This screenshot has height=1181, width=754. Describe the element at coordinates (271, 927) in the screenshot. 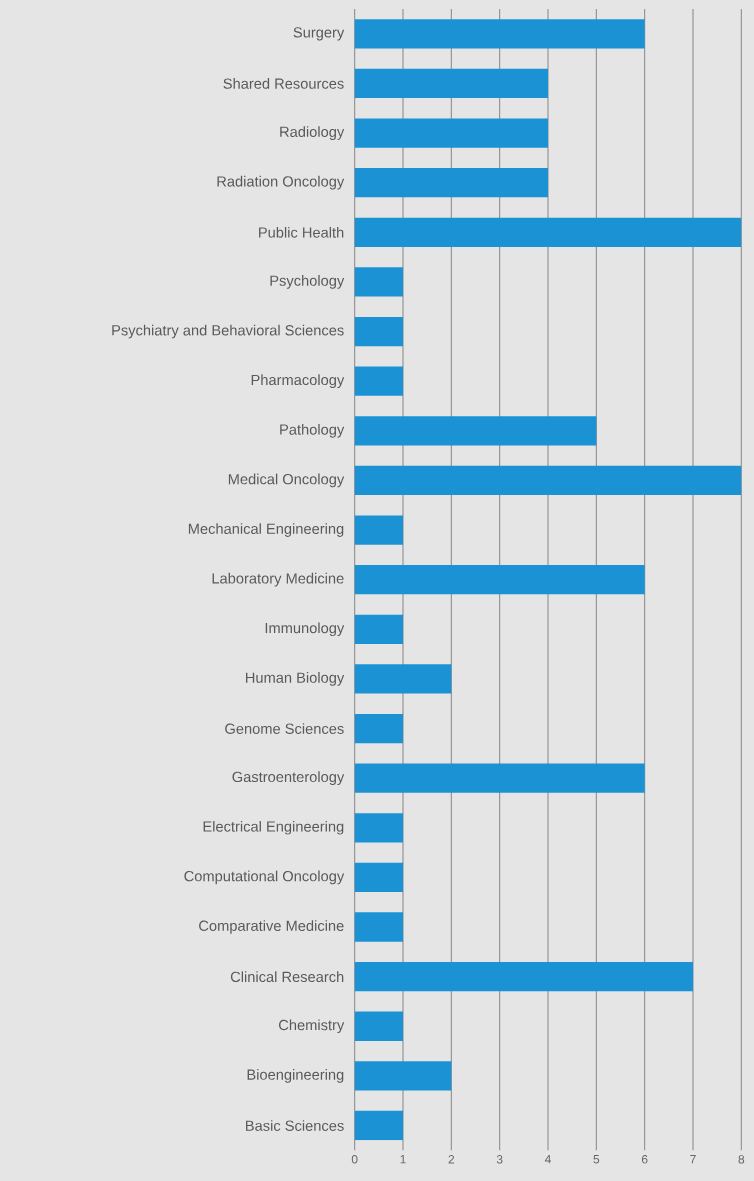

I see `y-tick-label: Comparative Medicine` at that location.